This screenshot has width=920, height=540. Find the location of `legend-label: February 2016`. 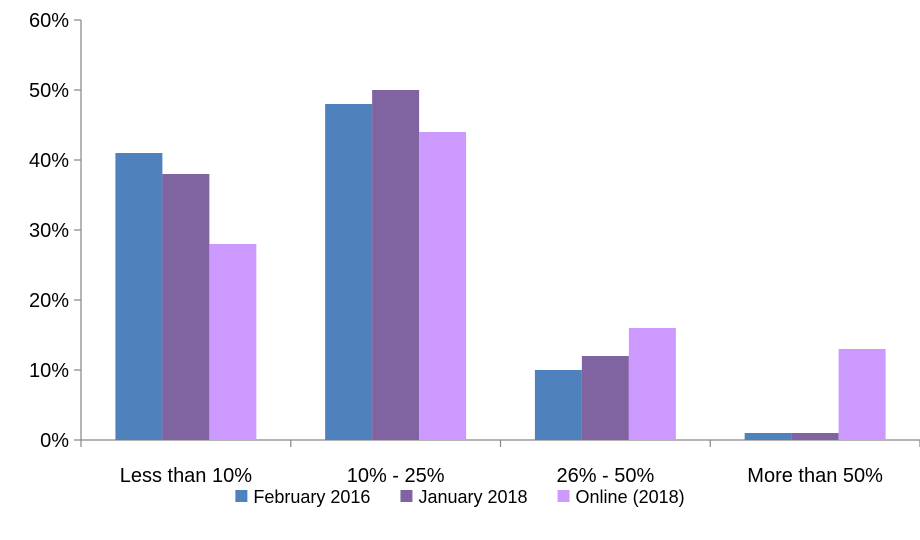

legend-label: February 2016 is located at coordinates (311, 497).